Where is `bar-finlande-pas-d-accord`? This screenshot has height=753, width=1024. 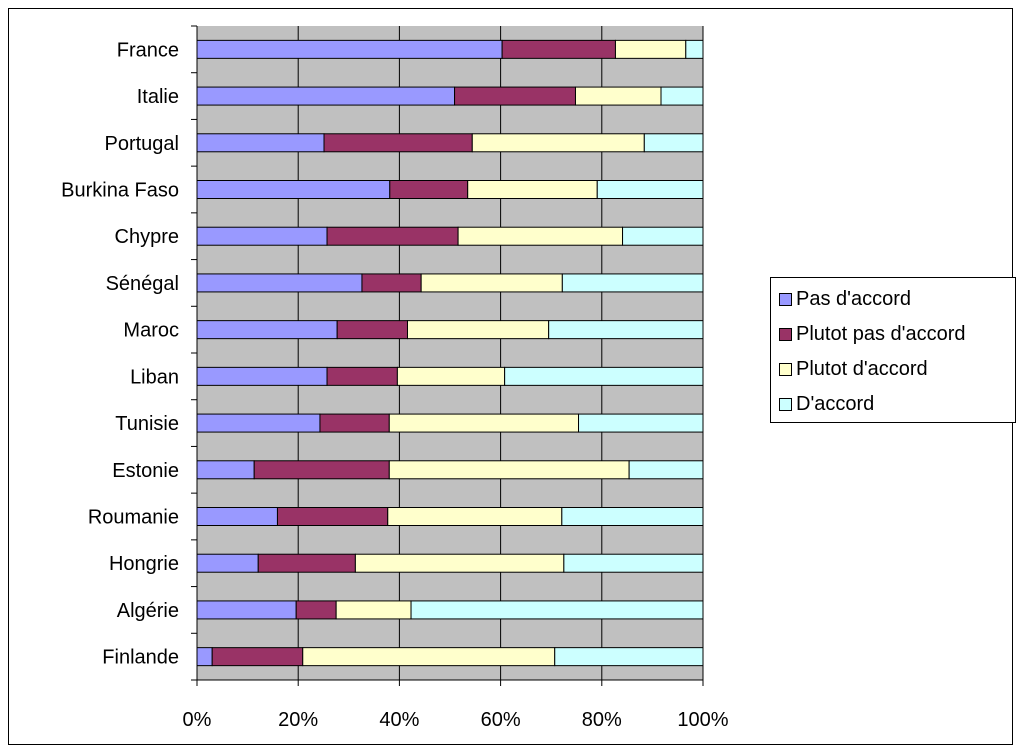 bar-finlande-pas-d-accord is located at coordinates (204, 657).